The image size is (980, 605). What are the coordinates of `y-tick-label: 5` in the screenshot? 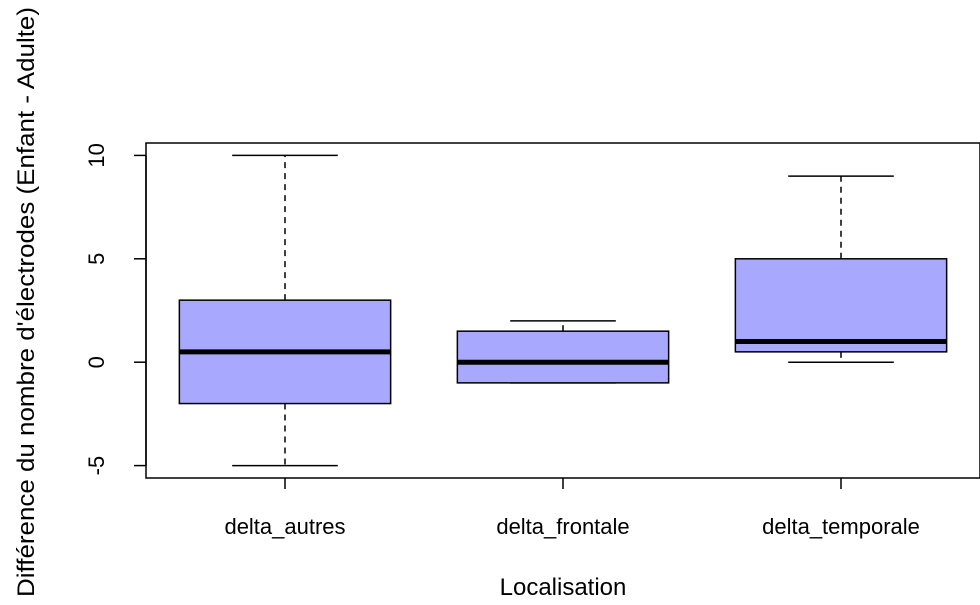 It's located at (96, 259).